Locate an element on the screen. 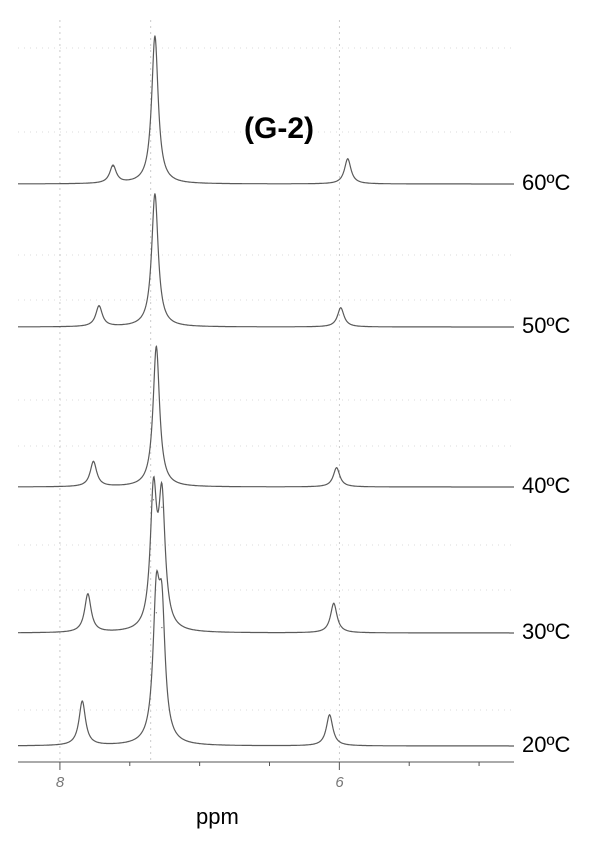 This screenshot has height=852, width=600. x-tick-label-8: 8 is located at coordinates (60, 782).